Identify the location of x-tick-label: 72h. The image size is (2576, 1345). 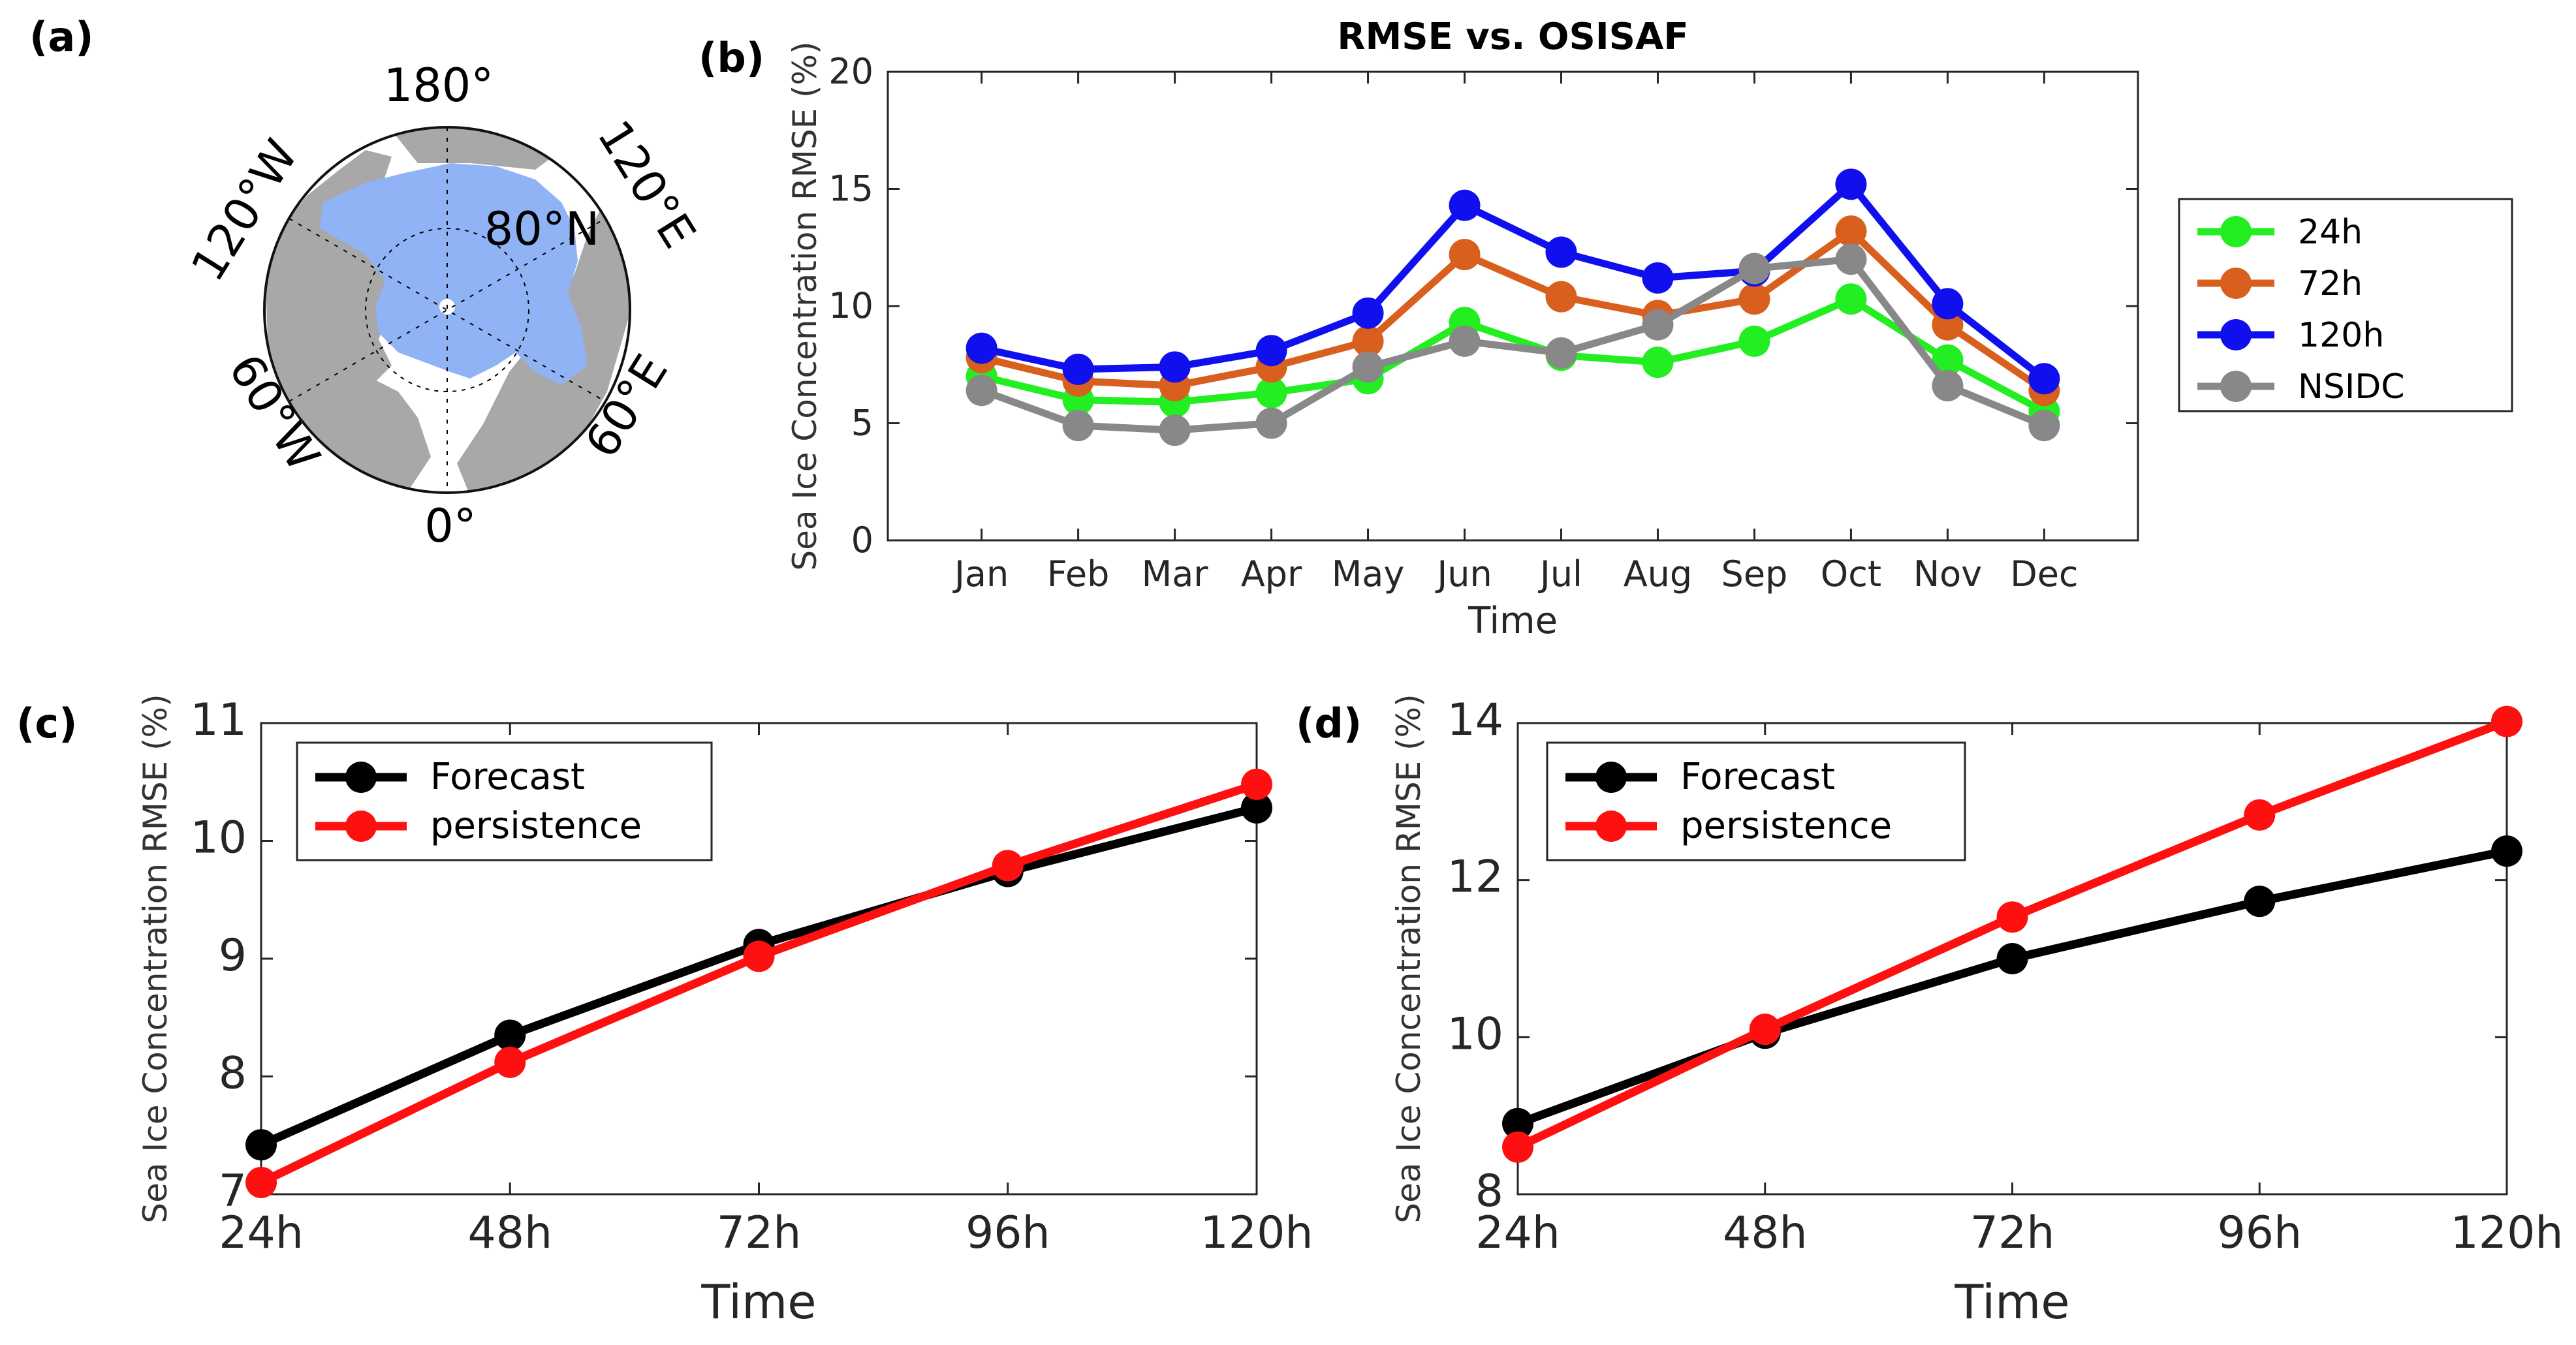
(2012, 1233).